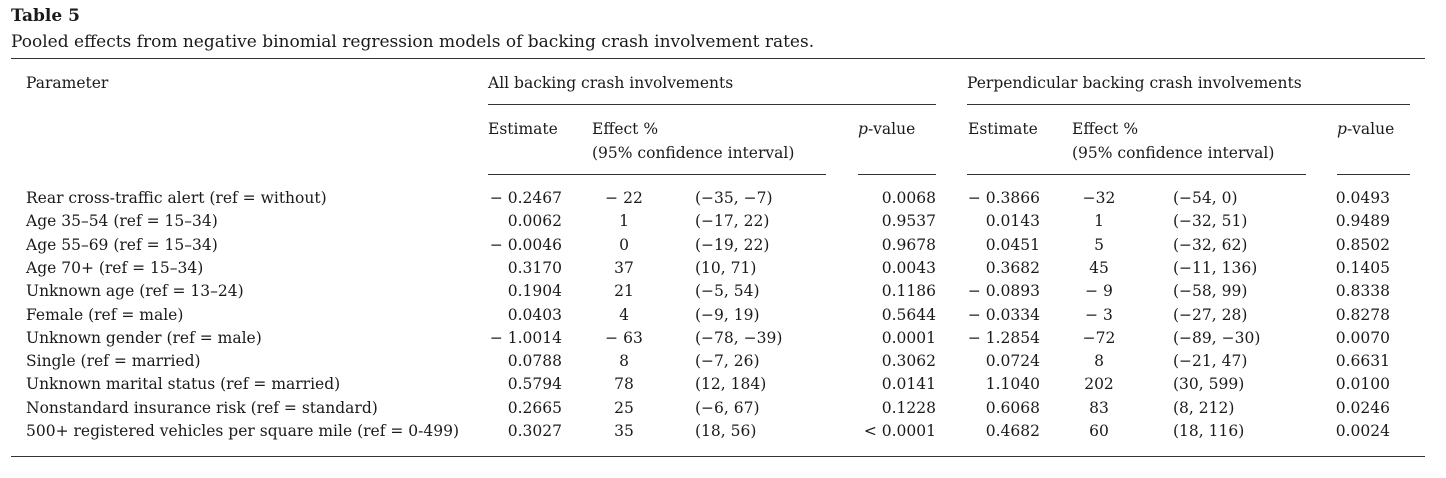 The width and height of the screenshot is (1446, 478). What do you see at coordinates (1210, 291) in the screenshot?
I see `cell-perp-ci: (−58, 99)` at bounding box center [1210, 291].